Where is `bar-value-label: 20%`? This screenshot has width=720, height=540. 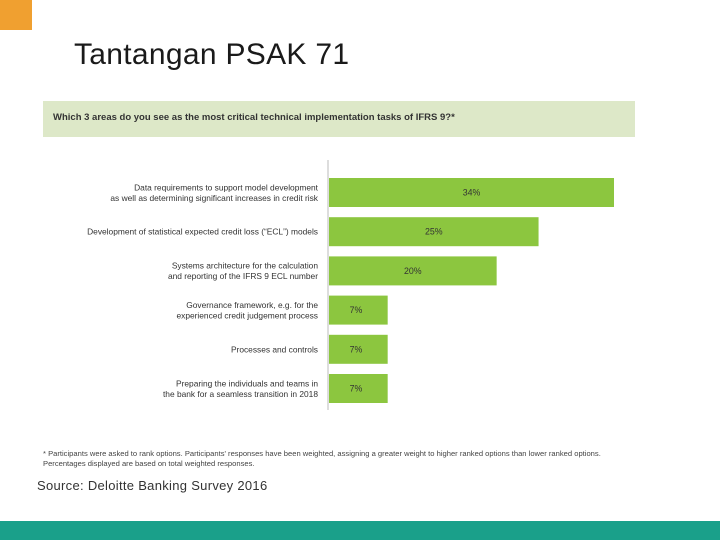
bar-value-label: 20% is located at coordinates (413, 271).